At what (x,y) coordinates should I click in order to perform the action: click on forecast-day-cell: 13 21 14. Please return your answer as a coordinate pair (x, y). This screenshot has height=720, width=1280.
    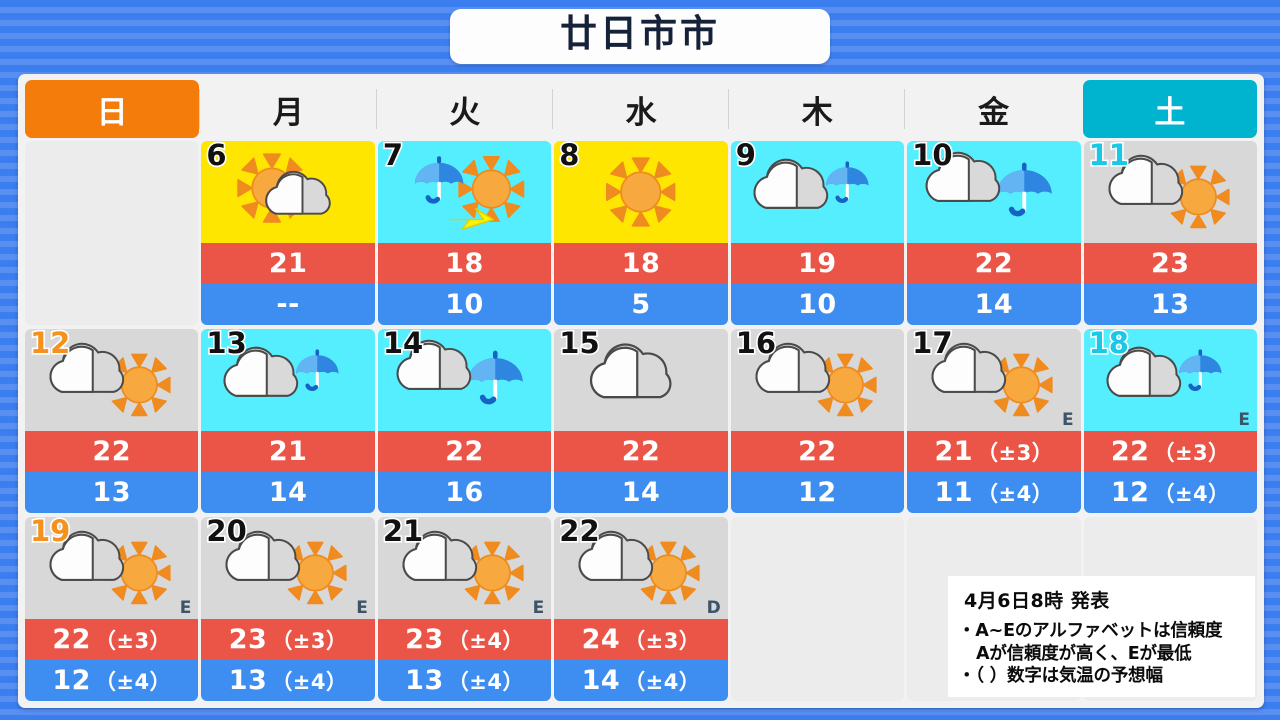
    Looking at the image, I should click on (288, 421).